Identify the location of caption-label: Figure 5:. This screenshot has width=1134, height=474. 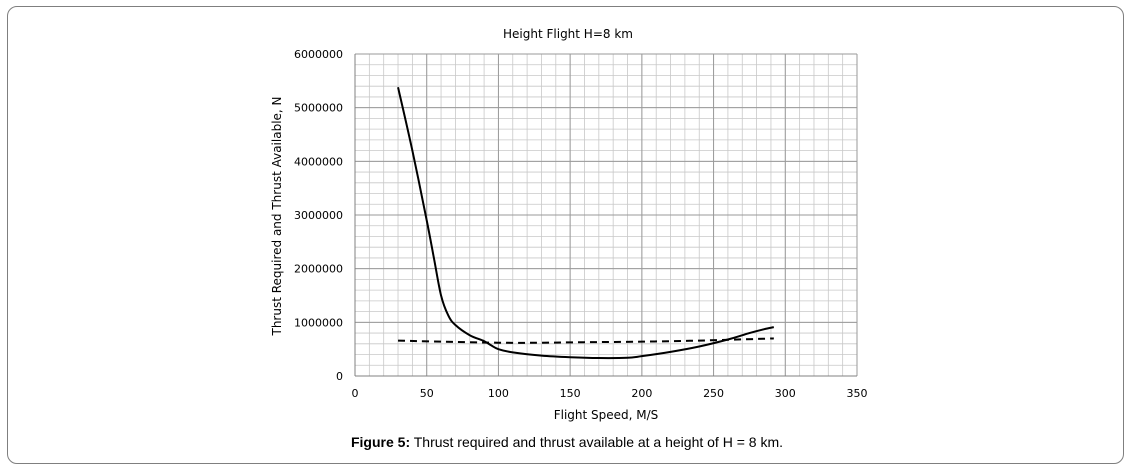
(380, 442).